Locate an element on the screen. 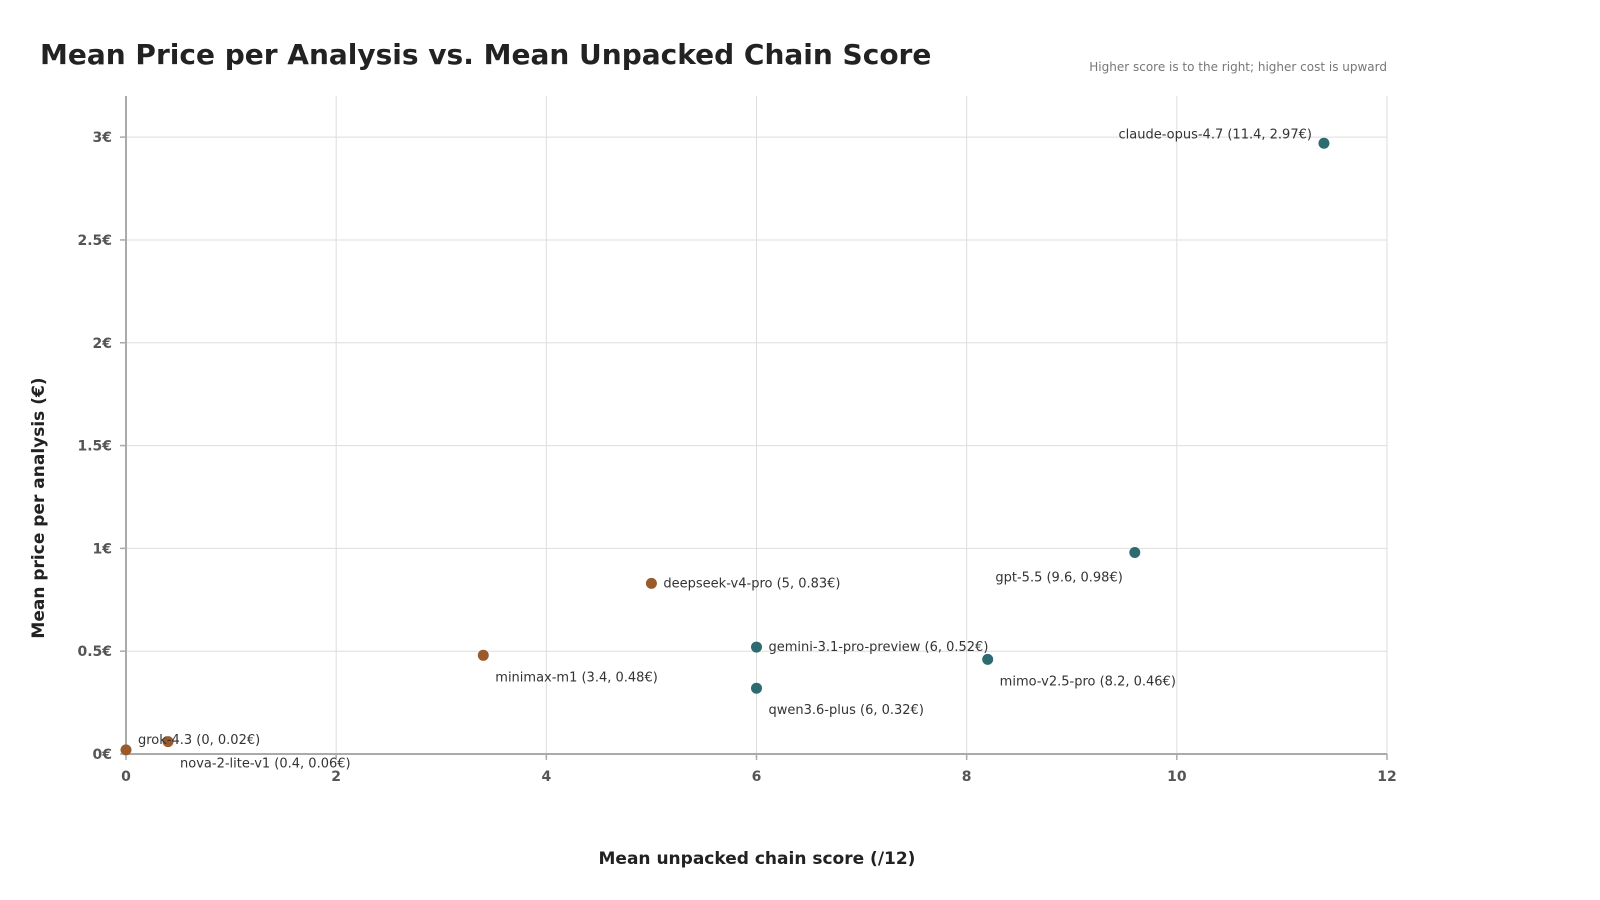 The height and width of the screenshot is (900, 1600). y-tick-label: 0.5€ is located at coordinates (94, 652).